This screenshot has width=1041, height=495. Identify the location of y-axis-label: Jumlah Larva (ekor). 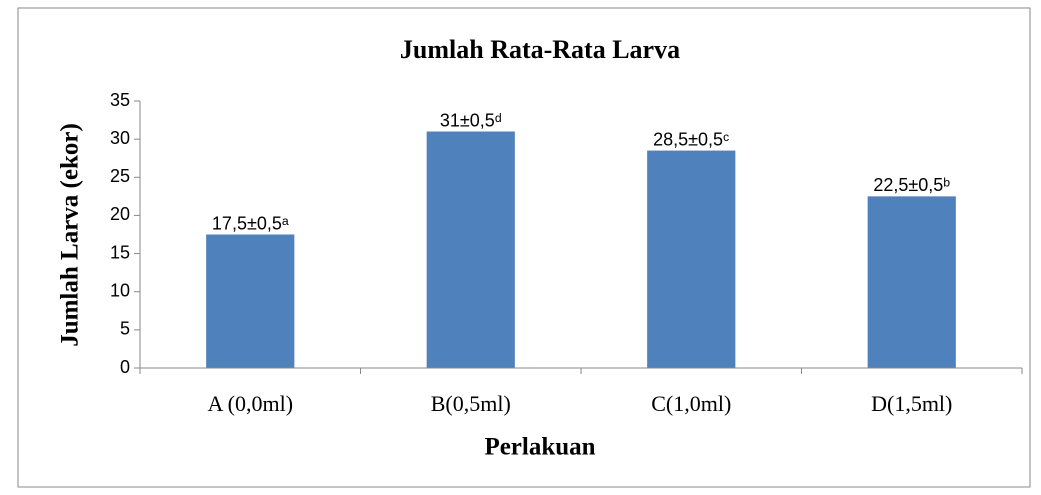
(70, 235).